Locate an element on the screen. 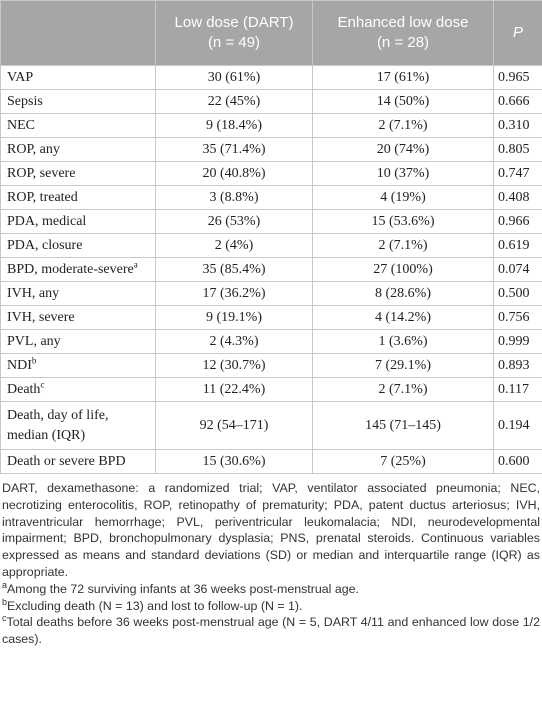 Image resolution: width=542 pixels, height=710 pixels. row-label-cell: Death or severe BPD is located at coordinates (78, 461).